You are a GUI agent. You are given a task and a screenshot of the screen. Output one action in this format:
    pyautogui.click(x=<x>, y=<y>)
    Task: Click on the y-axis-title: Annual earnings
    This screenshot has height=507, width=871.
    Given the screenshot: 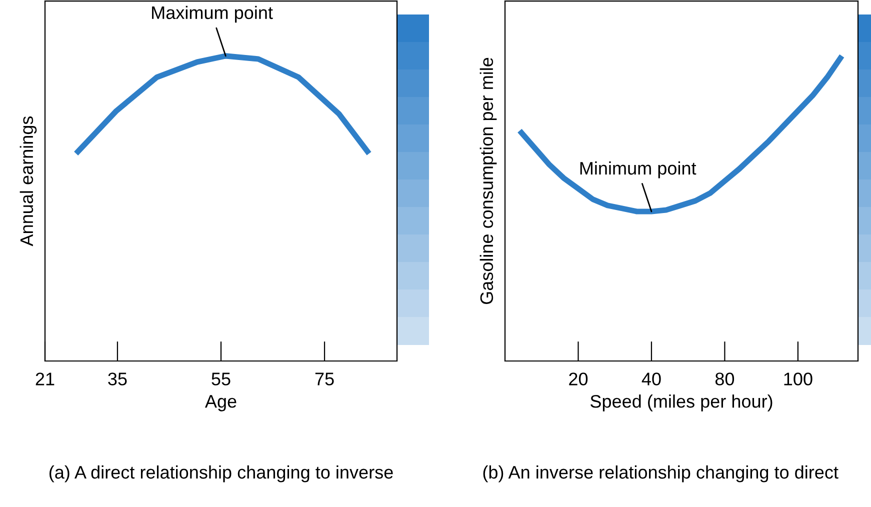 What is the action you would take?
    pyautogui.click(x=28, y=181)
    